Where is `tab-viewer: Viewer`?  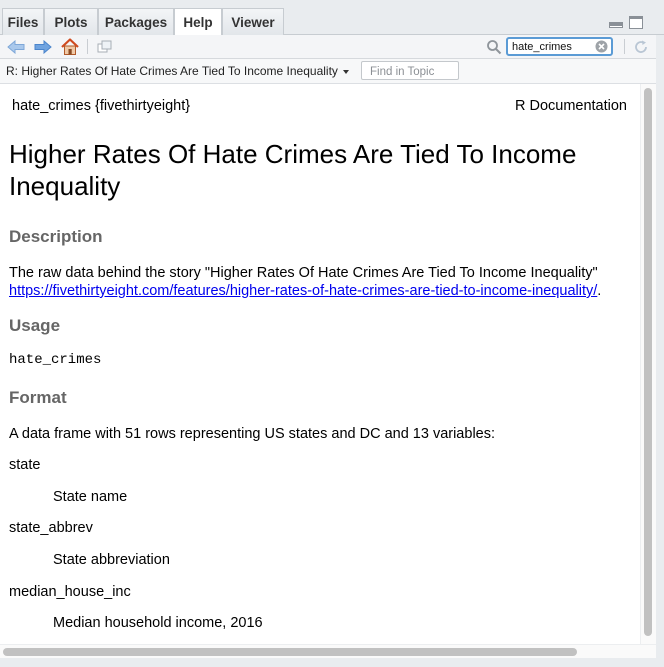
tab-viewer: Viewer is located at coordinates (253, 21).